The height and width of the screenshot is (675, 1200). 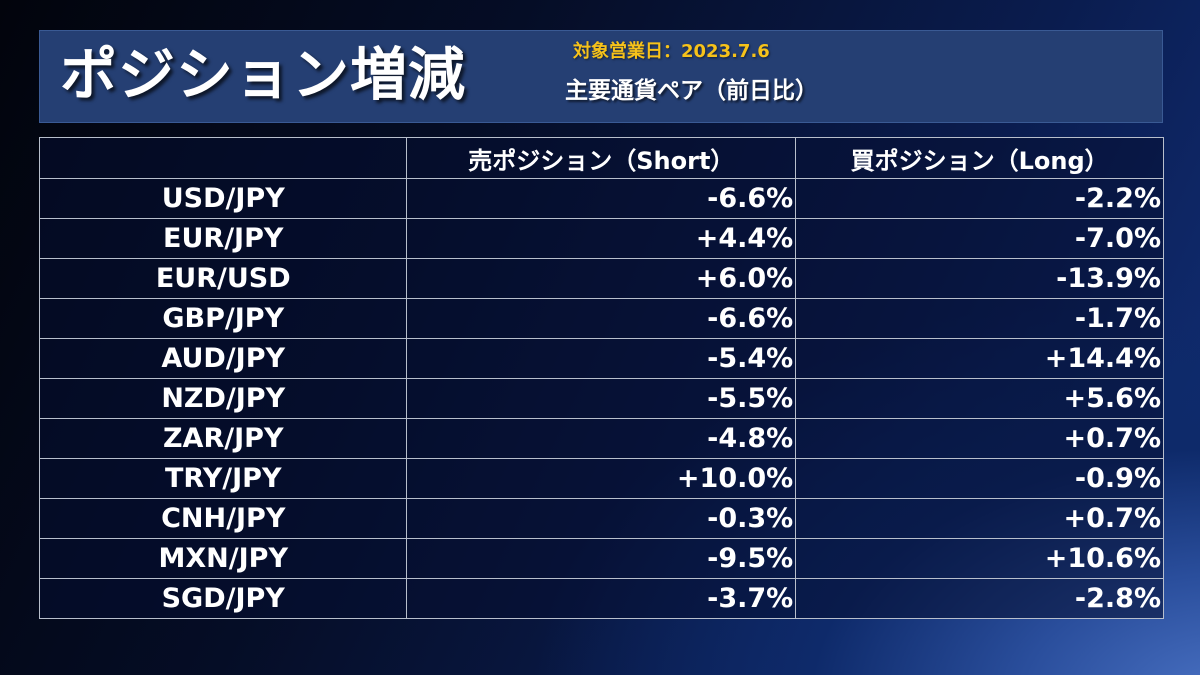 I want to click on long-change: +14.4%, so click(x=979, y=358).